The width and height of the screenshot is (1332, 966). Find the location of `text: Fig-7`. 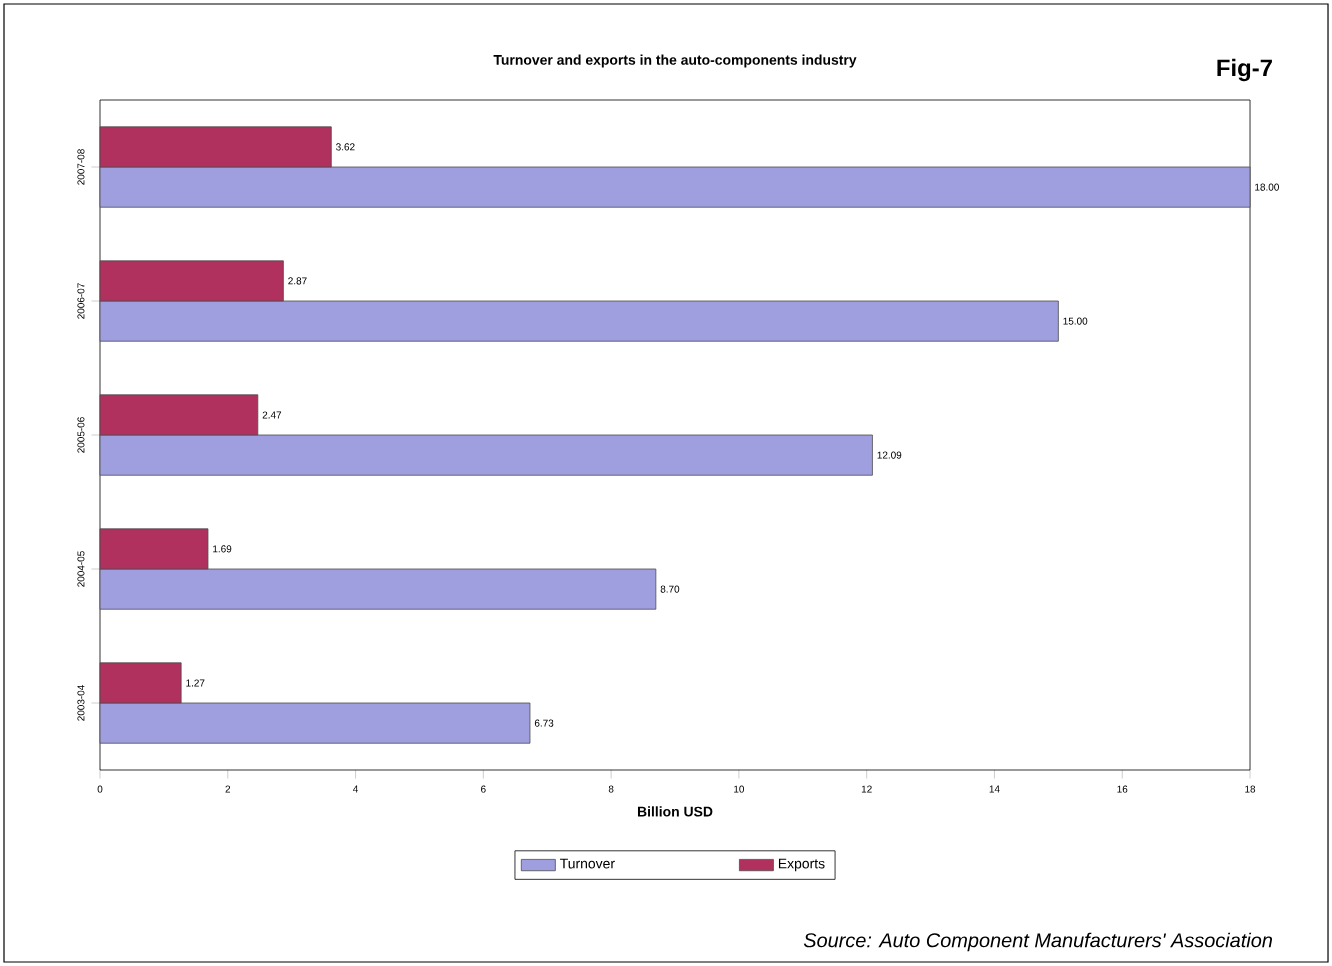

text: Fig-7 is located at coordinates (1244, 70).